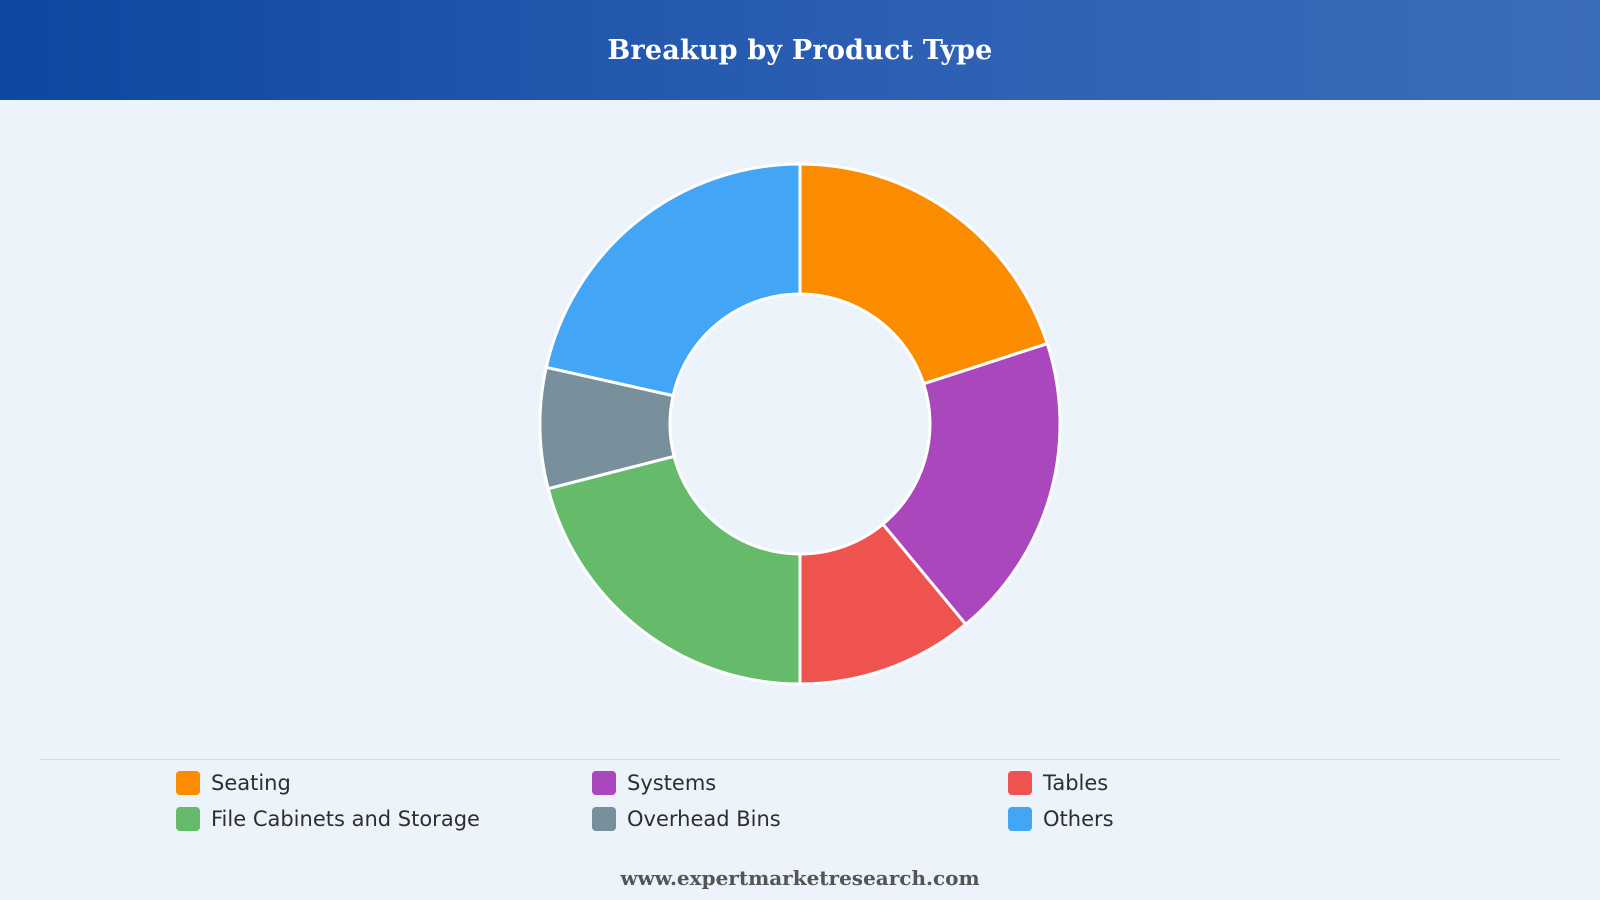  I want to click on legend-divider, so click(800, 759).